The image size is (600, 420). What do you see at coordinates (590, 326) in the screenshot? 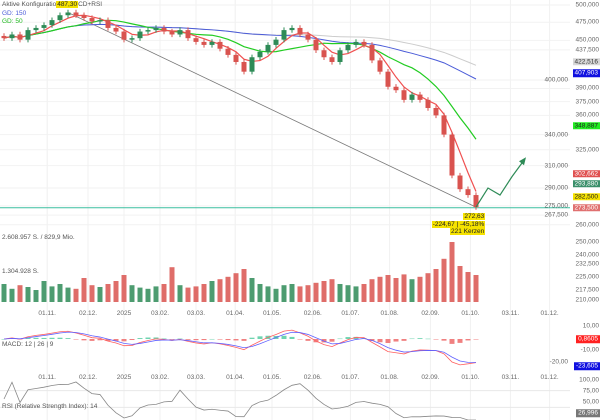
I see `macd-tick-label: 10,00` at bounding box center [590, 326].